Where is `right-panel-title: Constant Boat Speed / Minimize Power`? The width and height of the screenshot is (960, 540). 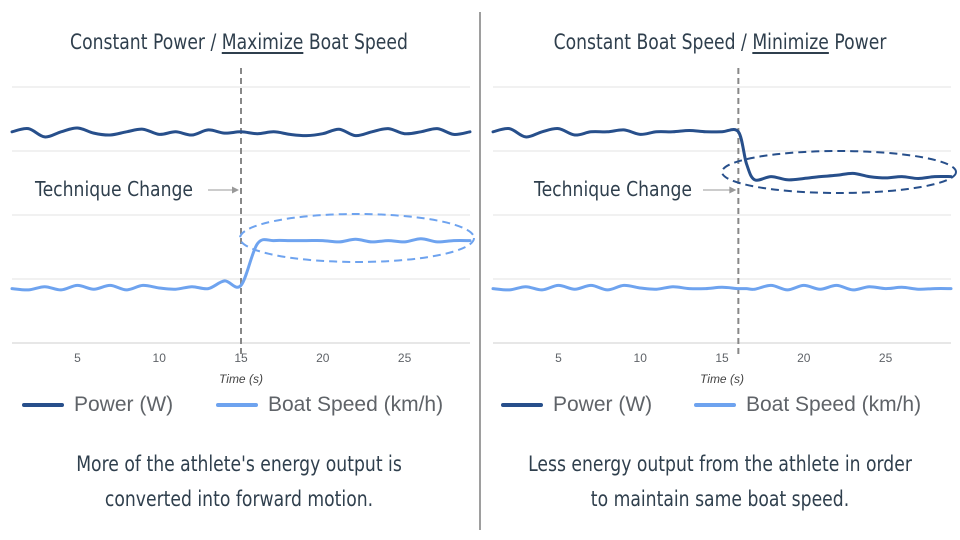
right-panel-title: Constant Boat Speed / Minimize Power is located at coordinates (720, 42).